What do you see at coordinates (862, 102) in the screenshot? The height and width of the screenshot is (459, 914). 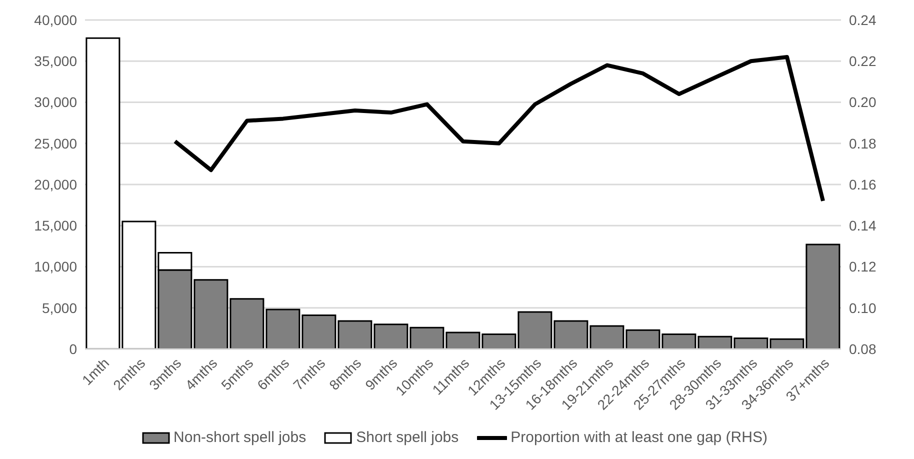 I see `y2-tick-label: 0.20` at bounding box center [862, 102].